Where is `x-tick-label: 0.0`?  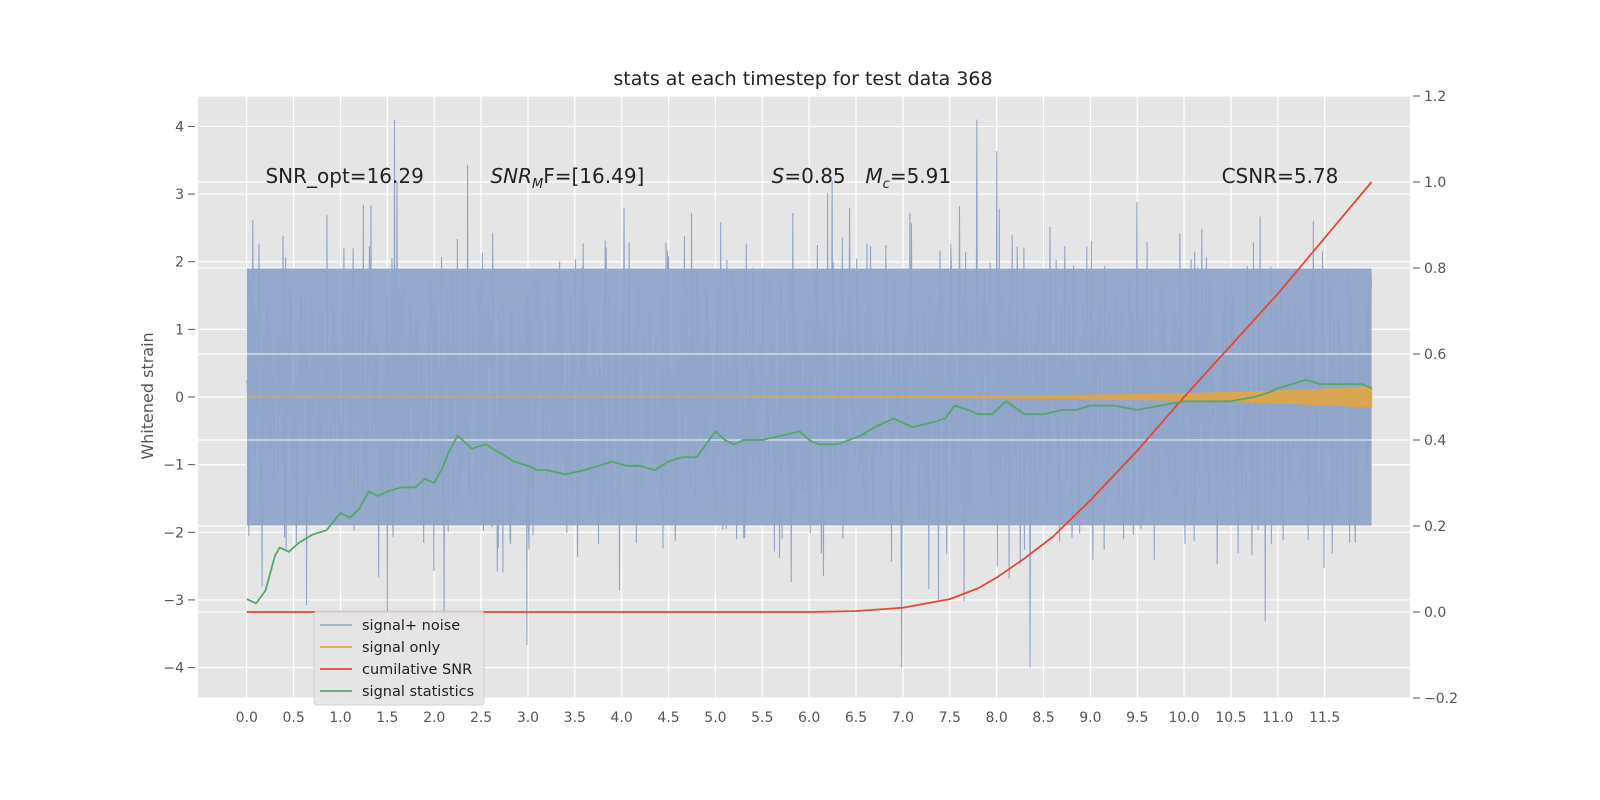 x-tick-label: 0.0 is located at coordinates (247, 718).